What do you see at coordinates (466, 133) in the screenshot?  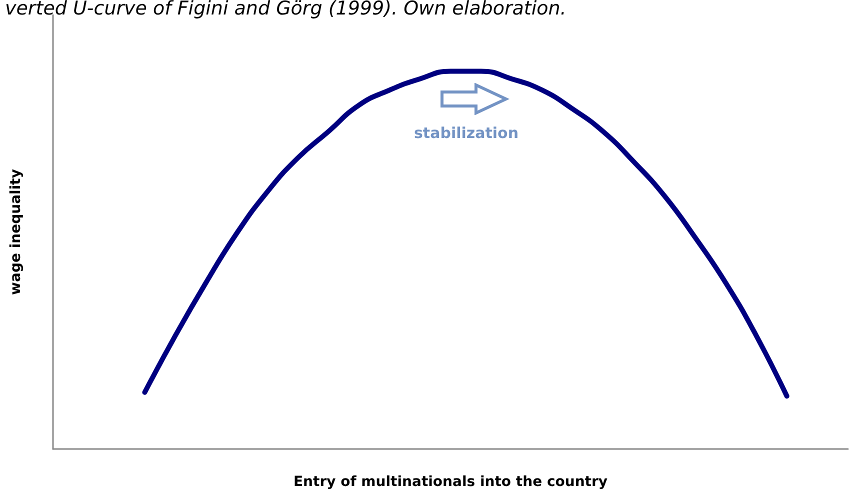 I see `annotation: stabilization` at bounding box center [466, 133].